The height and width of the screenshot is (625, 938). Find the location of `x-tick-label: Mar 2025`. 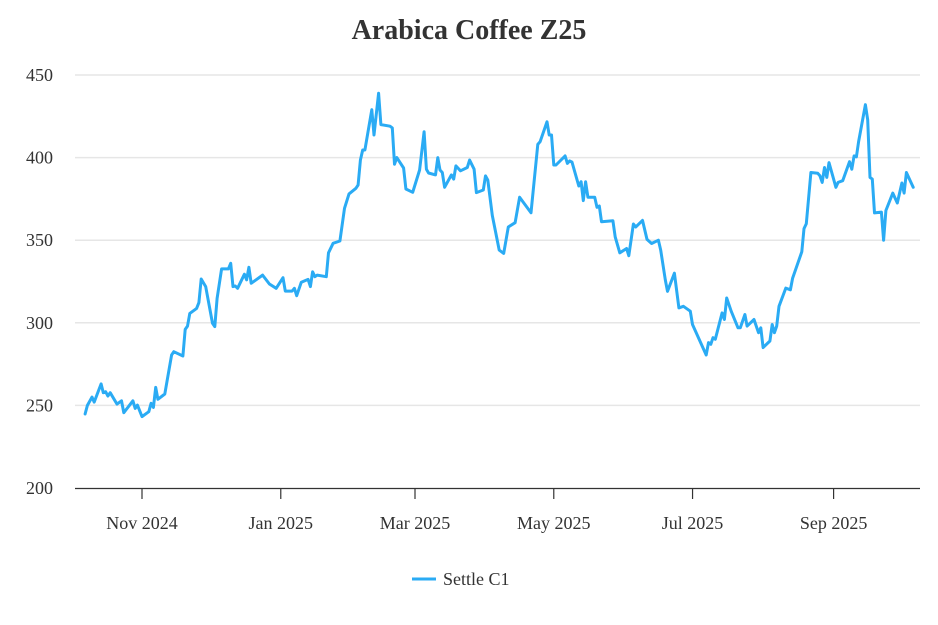

x-tick-label: Mar 2025 is located at coordinates (415, 523).